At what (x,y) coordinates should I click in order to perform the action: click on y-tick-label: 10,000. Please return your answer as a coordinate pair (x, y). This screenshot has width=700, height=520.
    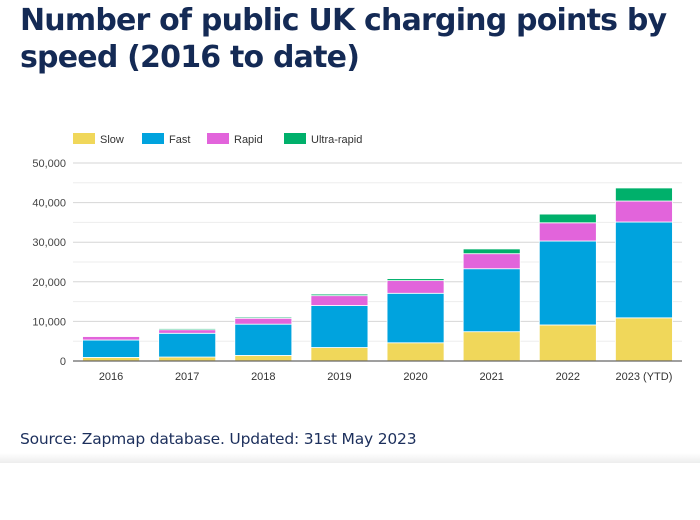
    Looking at the image, I should click on (49, 322).